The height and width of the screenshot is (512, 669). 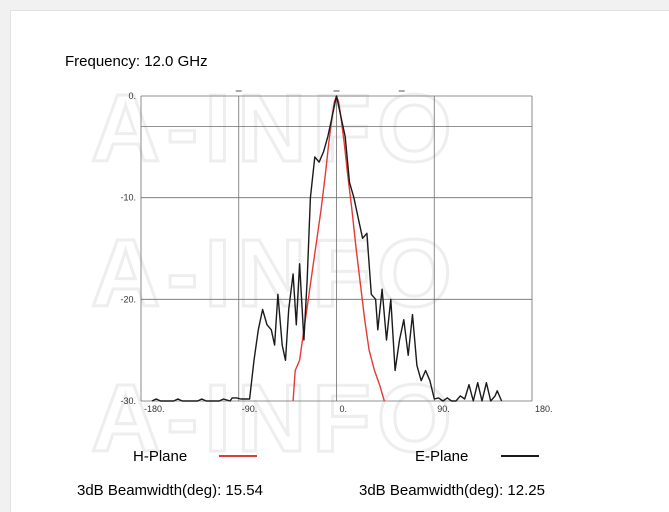 What do you see at coordinates (154, 409) in the screenshot?
I see `x-tick-label: -180.` at bounding box center [154, 409].